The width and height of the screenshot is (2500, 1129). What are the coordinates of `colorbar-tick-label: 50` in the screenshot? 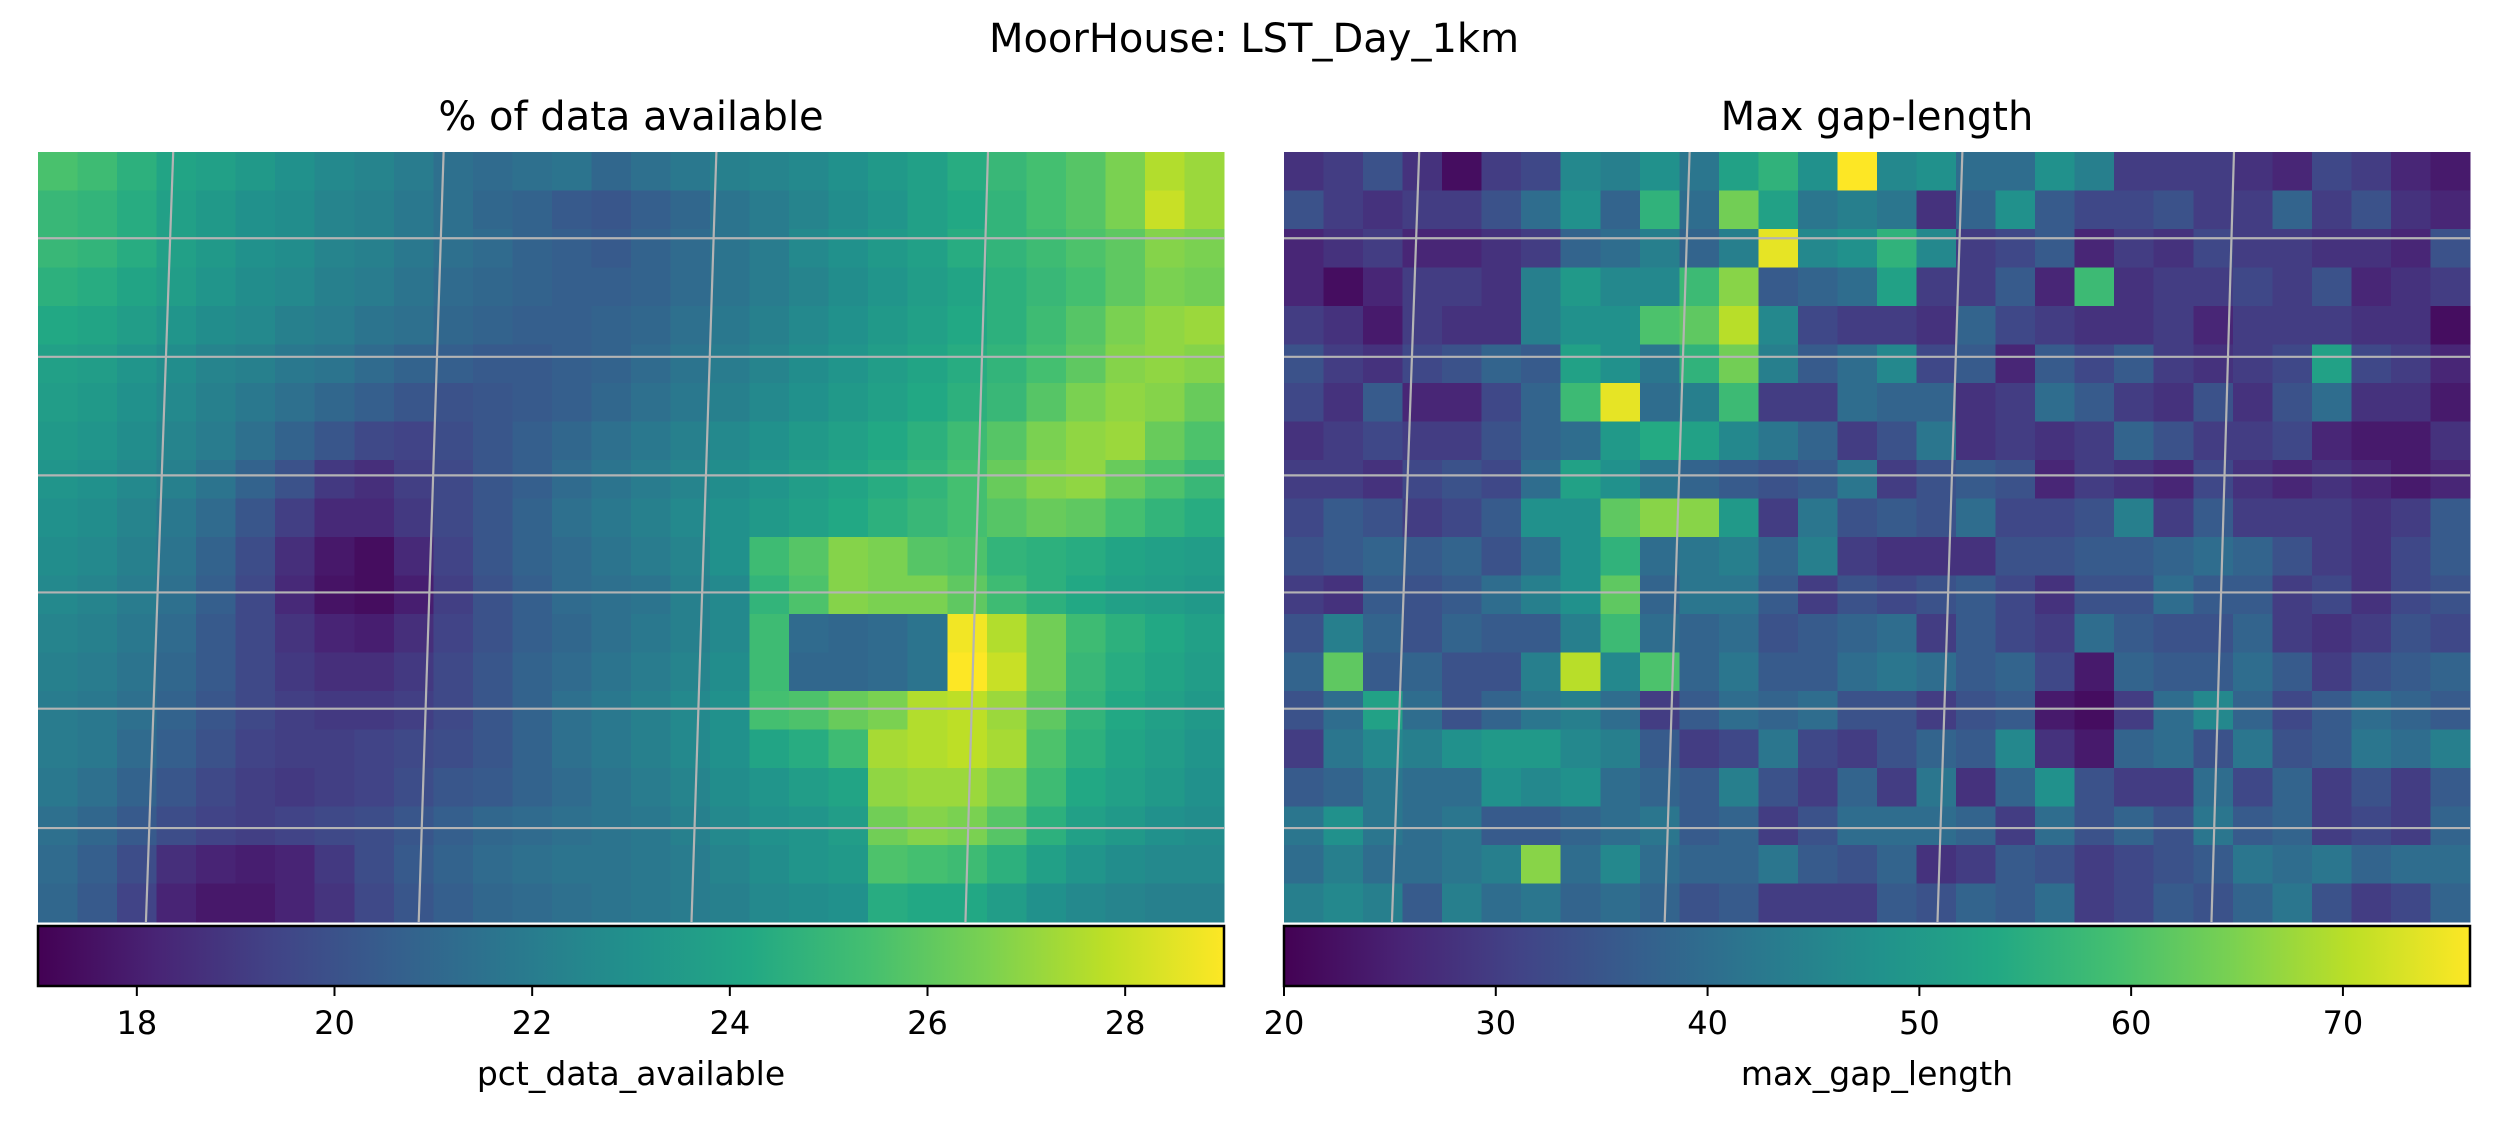 It's located at (1919, 1023).